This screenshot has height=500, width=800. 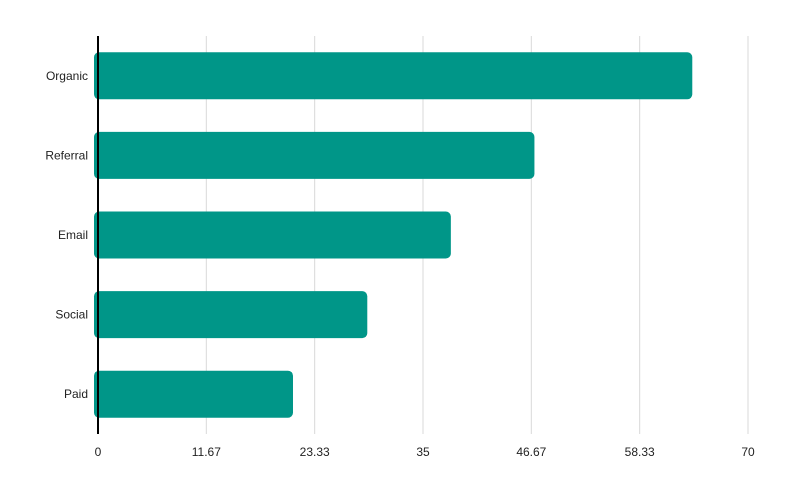 What do you see at coordinates (206, 452) in the screenshot?
I see `x-tick-label: 11.67` at bounding box center [206, 452].